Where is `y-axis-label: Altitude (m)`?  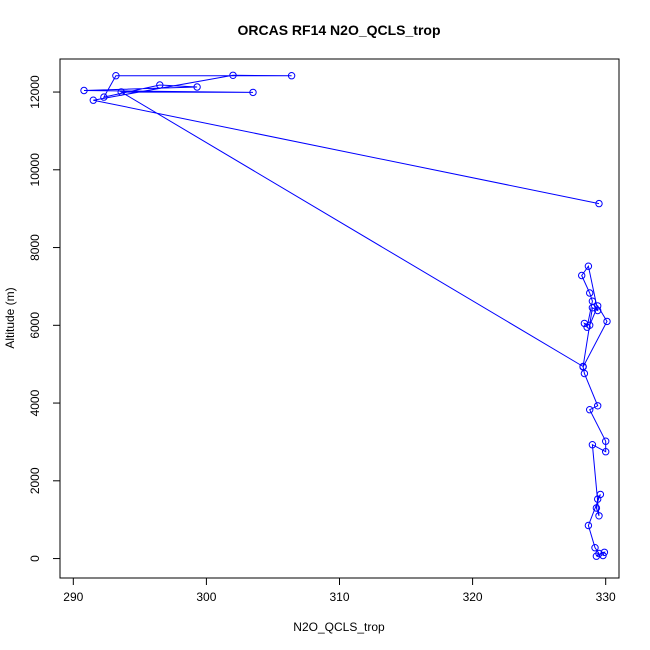 y-axis-label: Altitude (m) is located at coordinates (10, 317).